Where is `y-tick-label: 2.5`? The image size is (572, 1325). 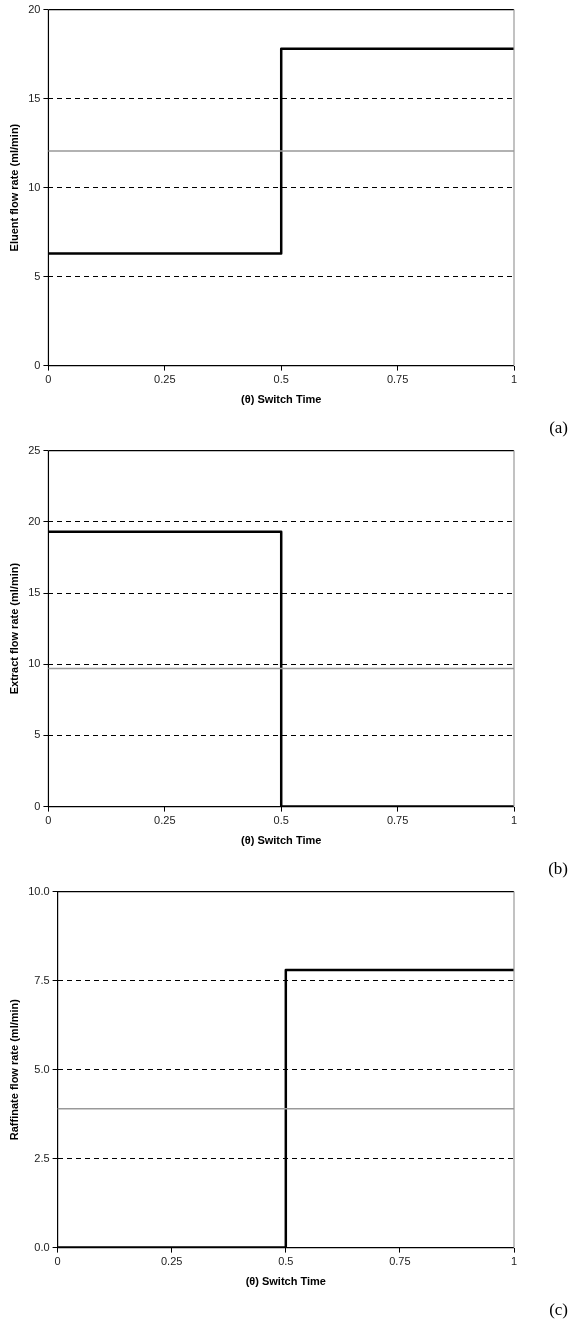 y-tick-label: 2.5 is located at coordinates (42, 1157).